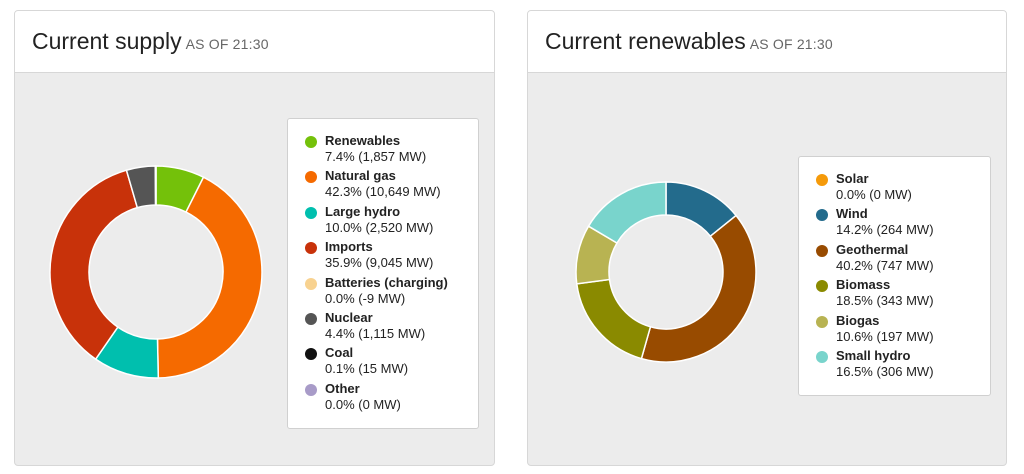 The height and width of the screenshot is (474, 1024). Describe the element at coordinates (363, 140) in the screenshot. I see `supply-legend-name: Renewables` at that location.